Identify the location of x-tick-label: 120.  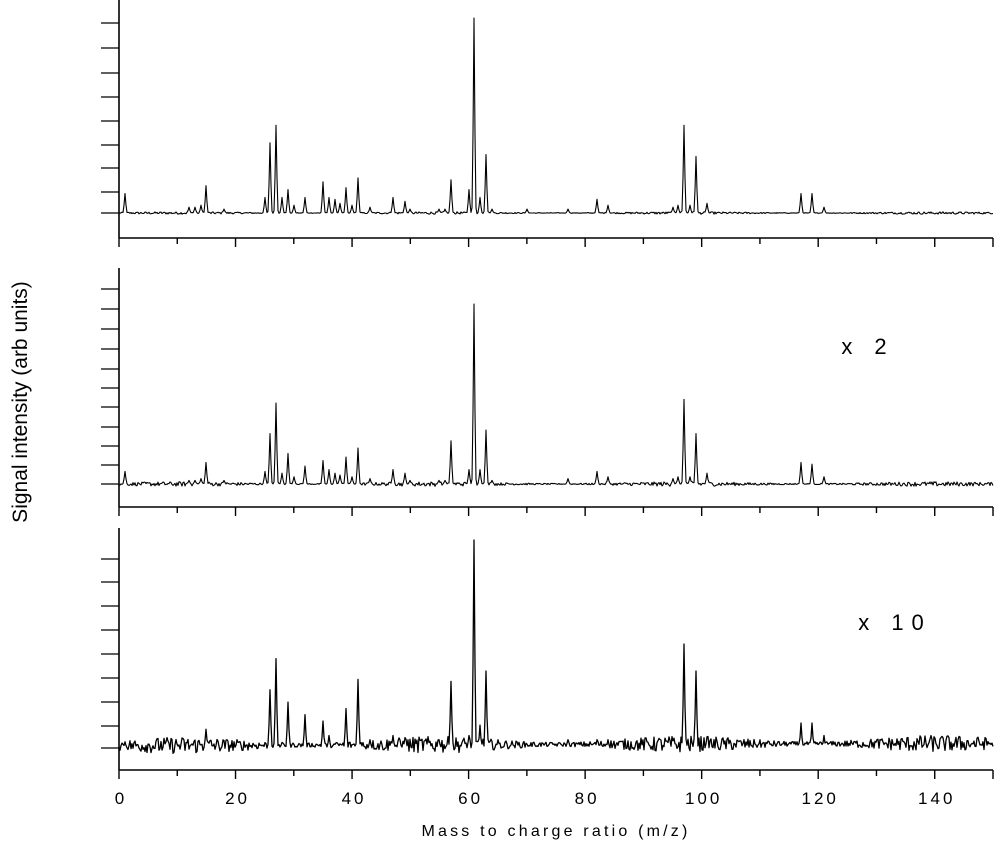
(820, 798).